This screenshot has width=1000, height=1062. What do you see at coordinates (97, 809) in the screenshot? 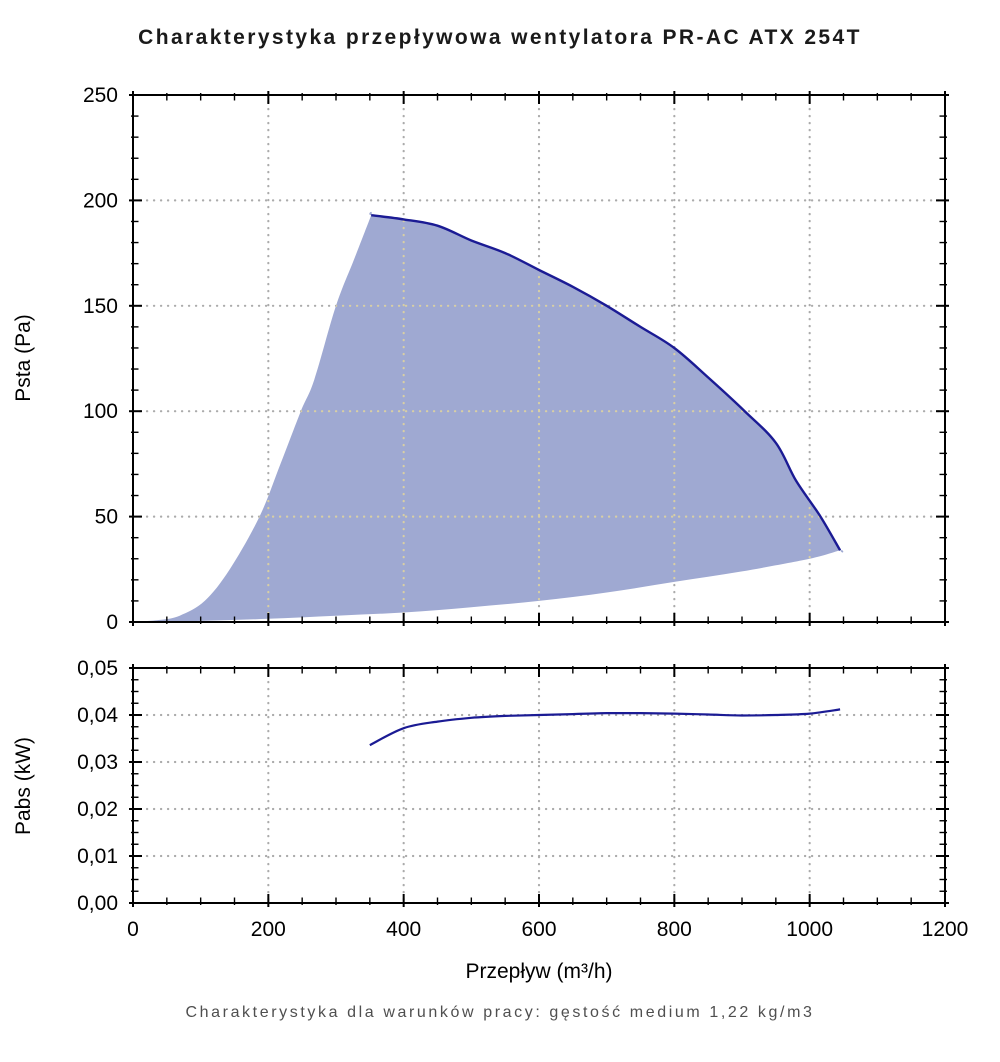
I see `tick-label: 0,02` at bounding box center [97, 809].